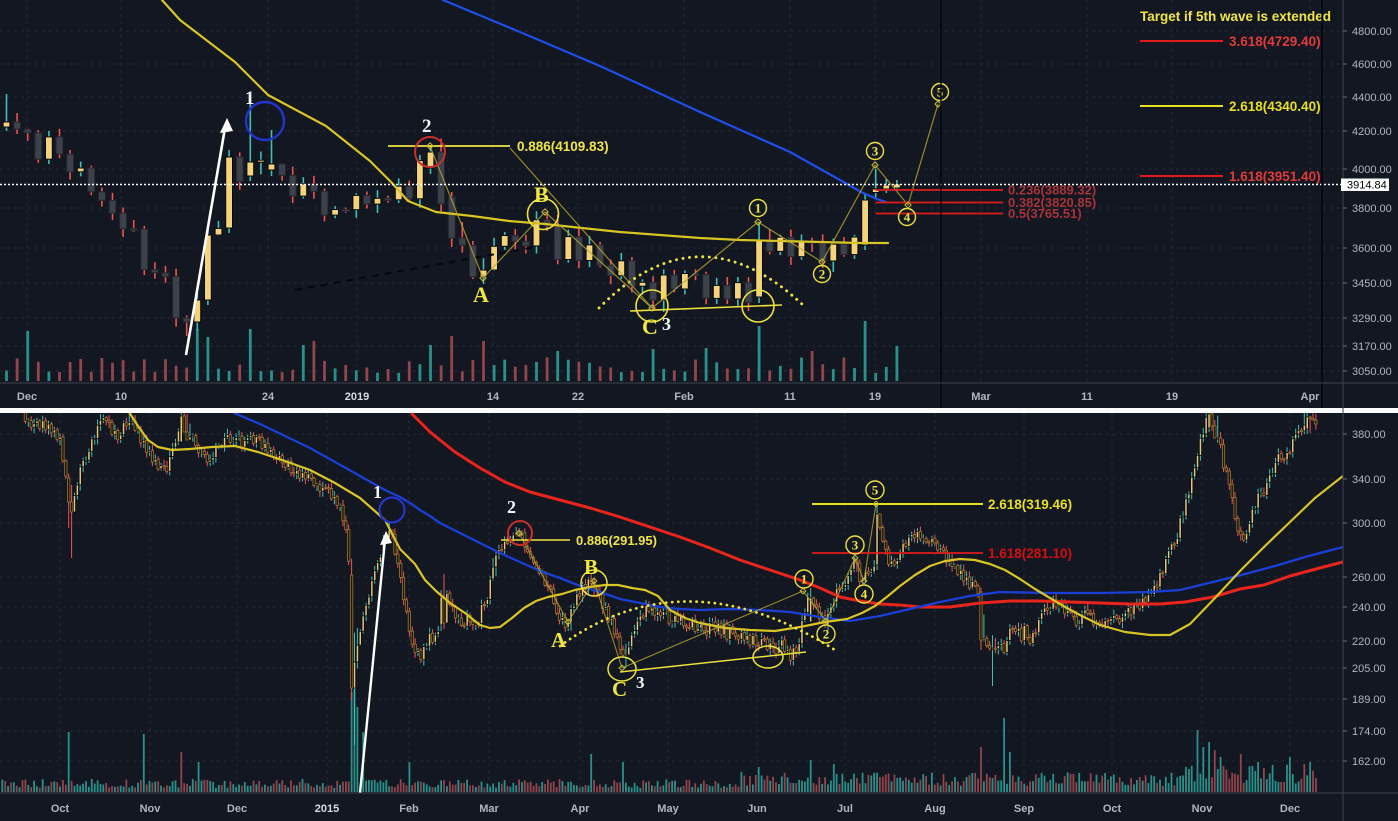 The image size is (1398, 821). Describe the element at coordinates (1372, 170) in the screenshot. I see `svg-text: 4000.00` at that location.